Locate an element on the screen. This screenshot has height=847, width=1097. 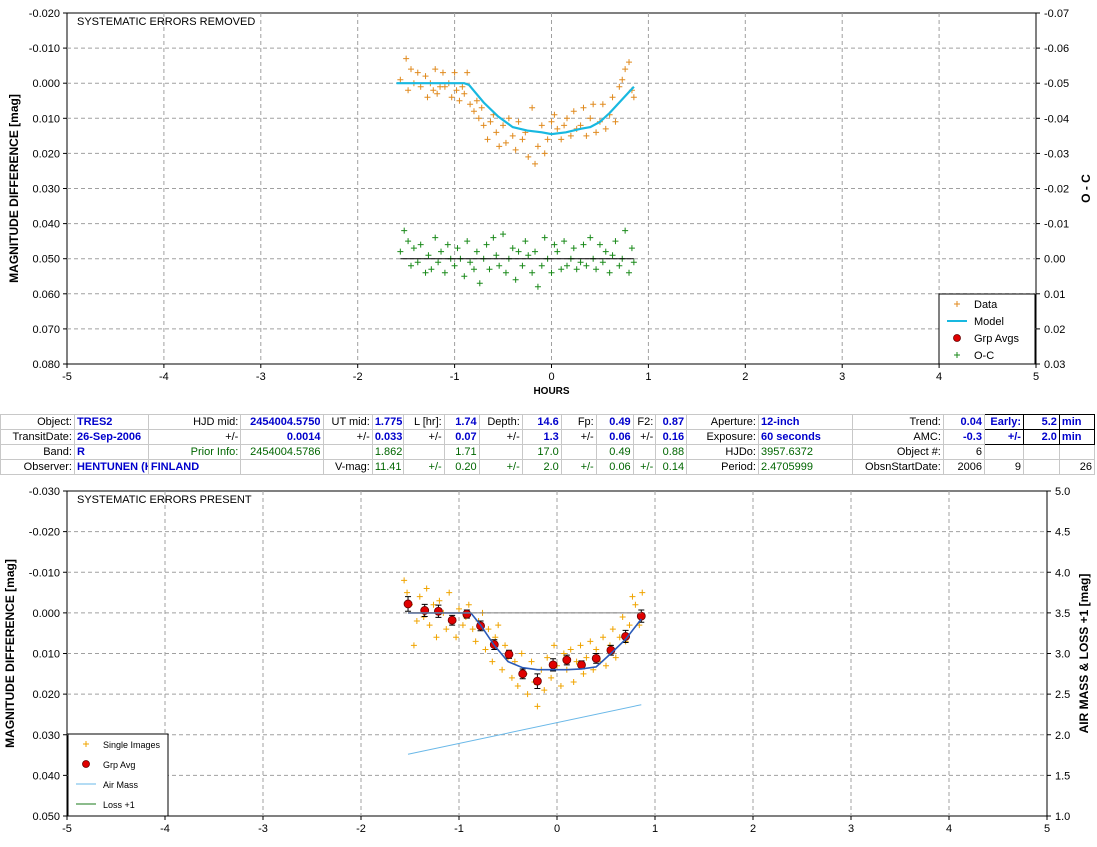
y2-tick-label: 4.0 is located at coordinates (1062, 573).